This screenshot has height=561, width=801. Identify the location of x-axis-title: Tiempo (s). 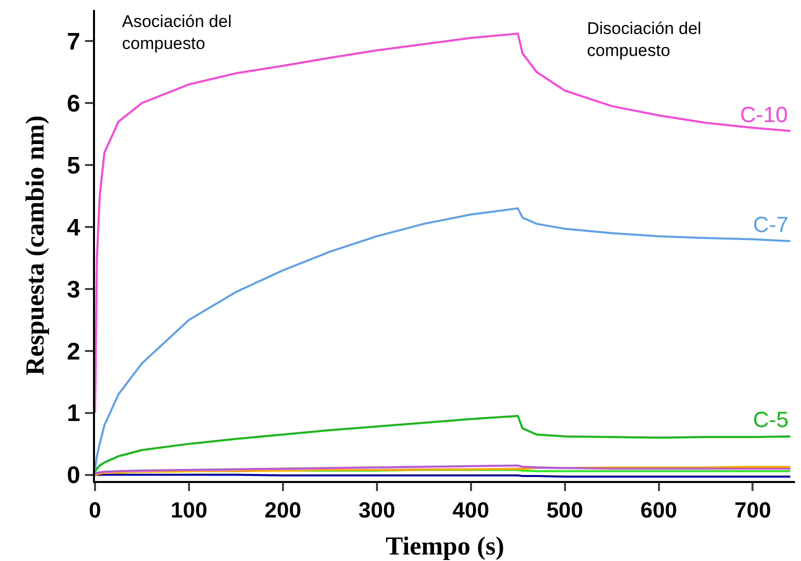
(445, 546).